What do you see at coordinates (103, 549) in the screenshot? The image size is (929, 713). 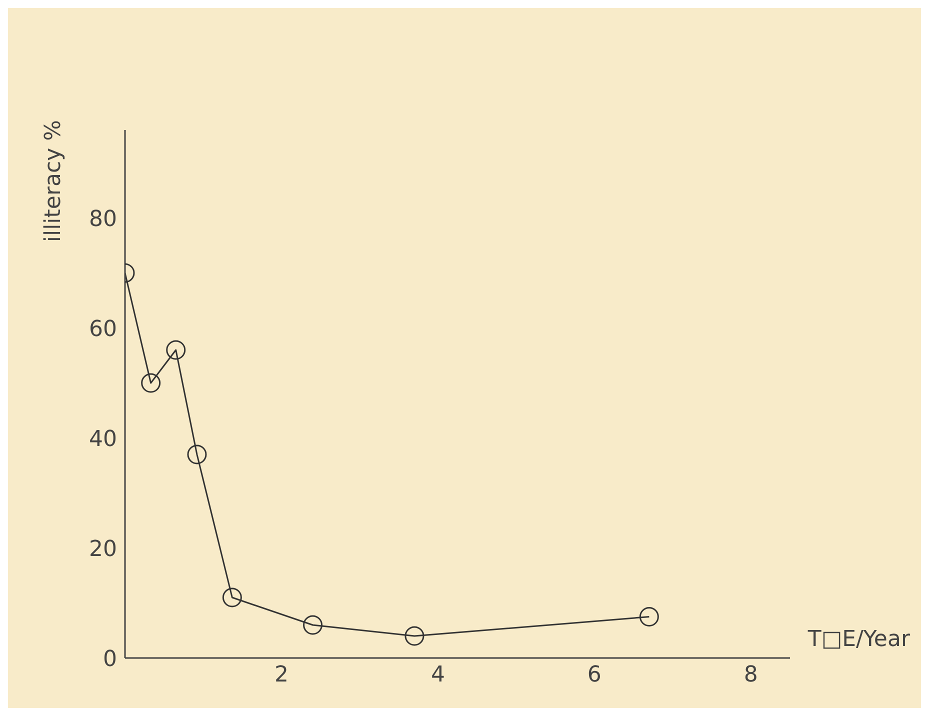 I see `y-tick-label: 20` at bounding box center [103, 549].